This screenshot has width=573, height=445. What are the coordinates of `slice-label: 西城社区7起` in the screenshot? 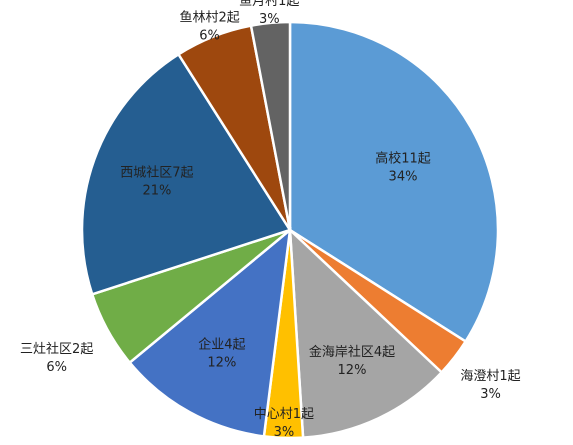 It's located at (156, 173).